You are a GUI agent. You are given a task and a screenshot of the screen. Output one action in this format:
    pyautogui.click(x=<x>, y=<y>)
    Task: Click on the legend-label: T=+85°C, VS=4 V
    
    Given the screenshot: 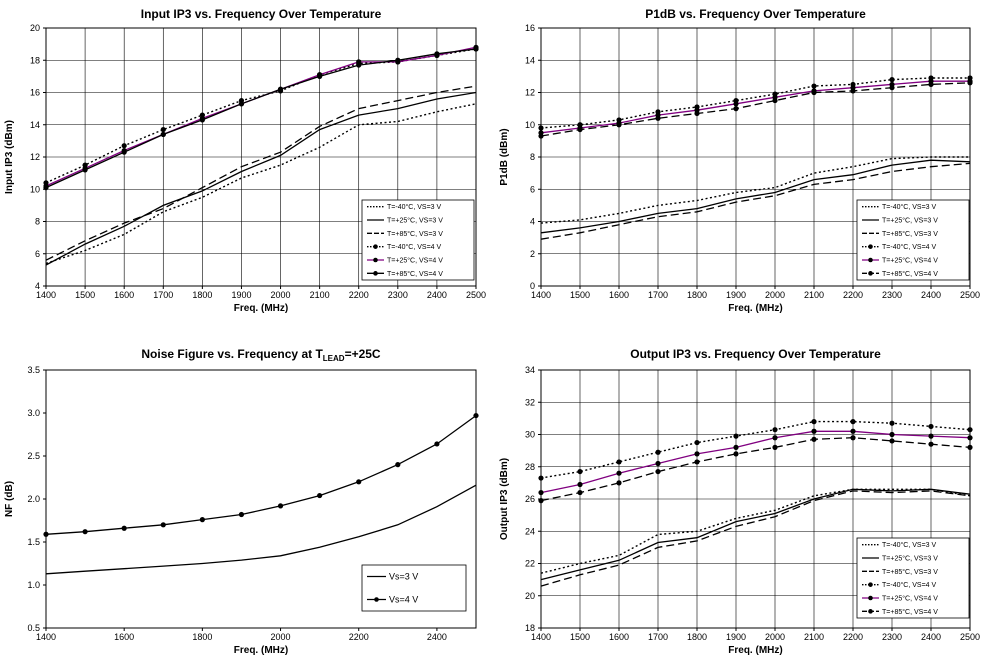 What is the action you would take?
    pyautogui.click(x=415, y=274)
    